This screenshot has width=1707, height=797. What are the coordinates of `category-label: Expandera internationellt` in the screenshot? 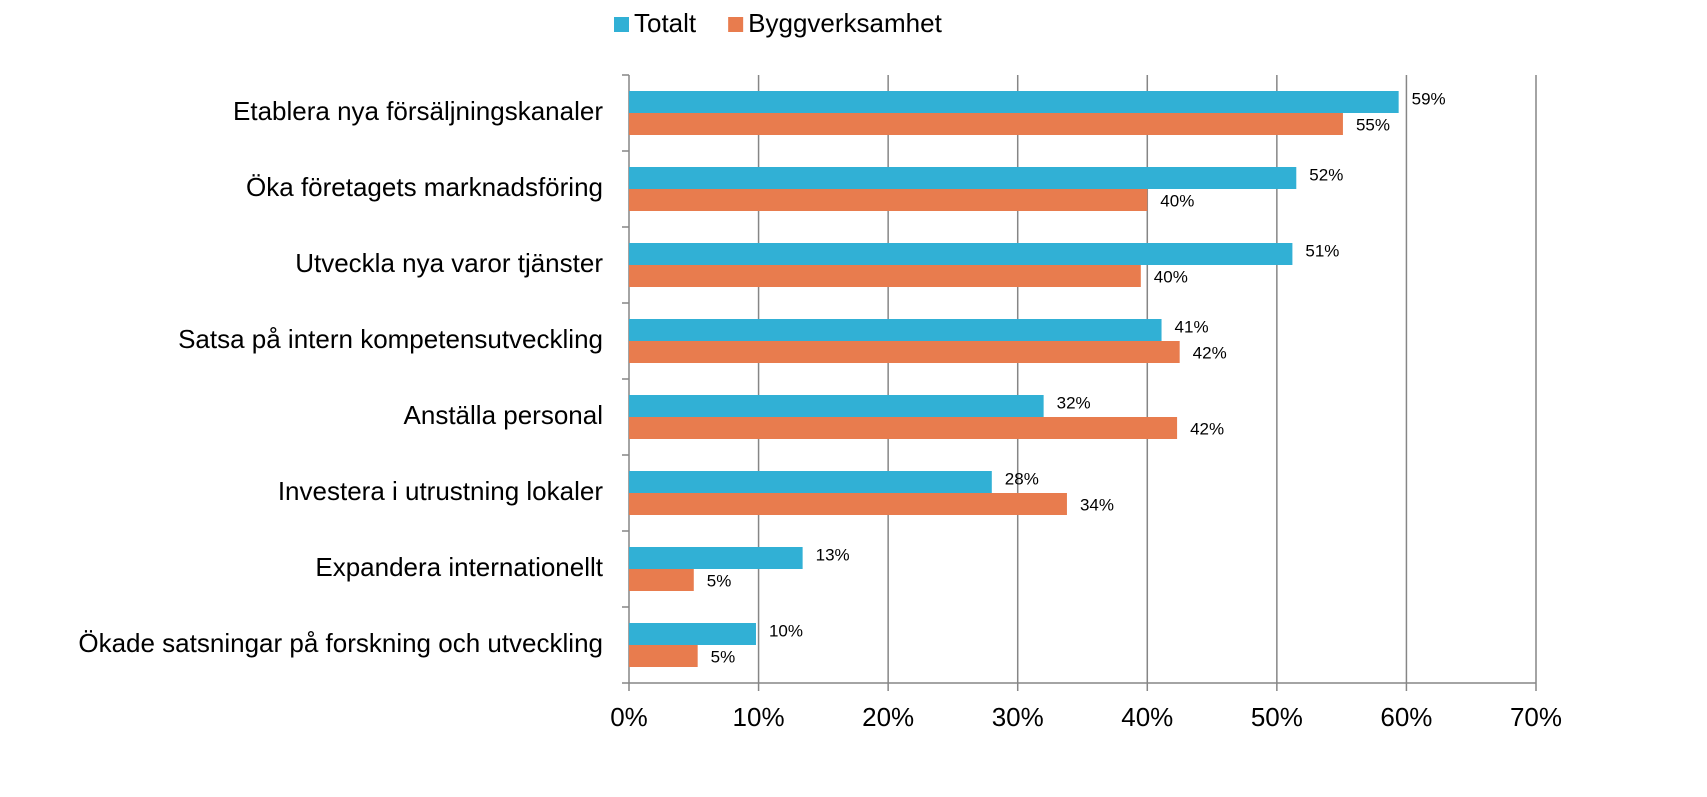 It's located at (459, 567).